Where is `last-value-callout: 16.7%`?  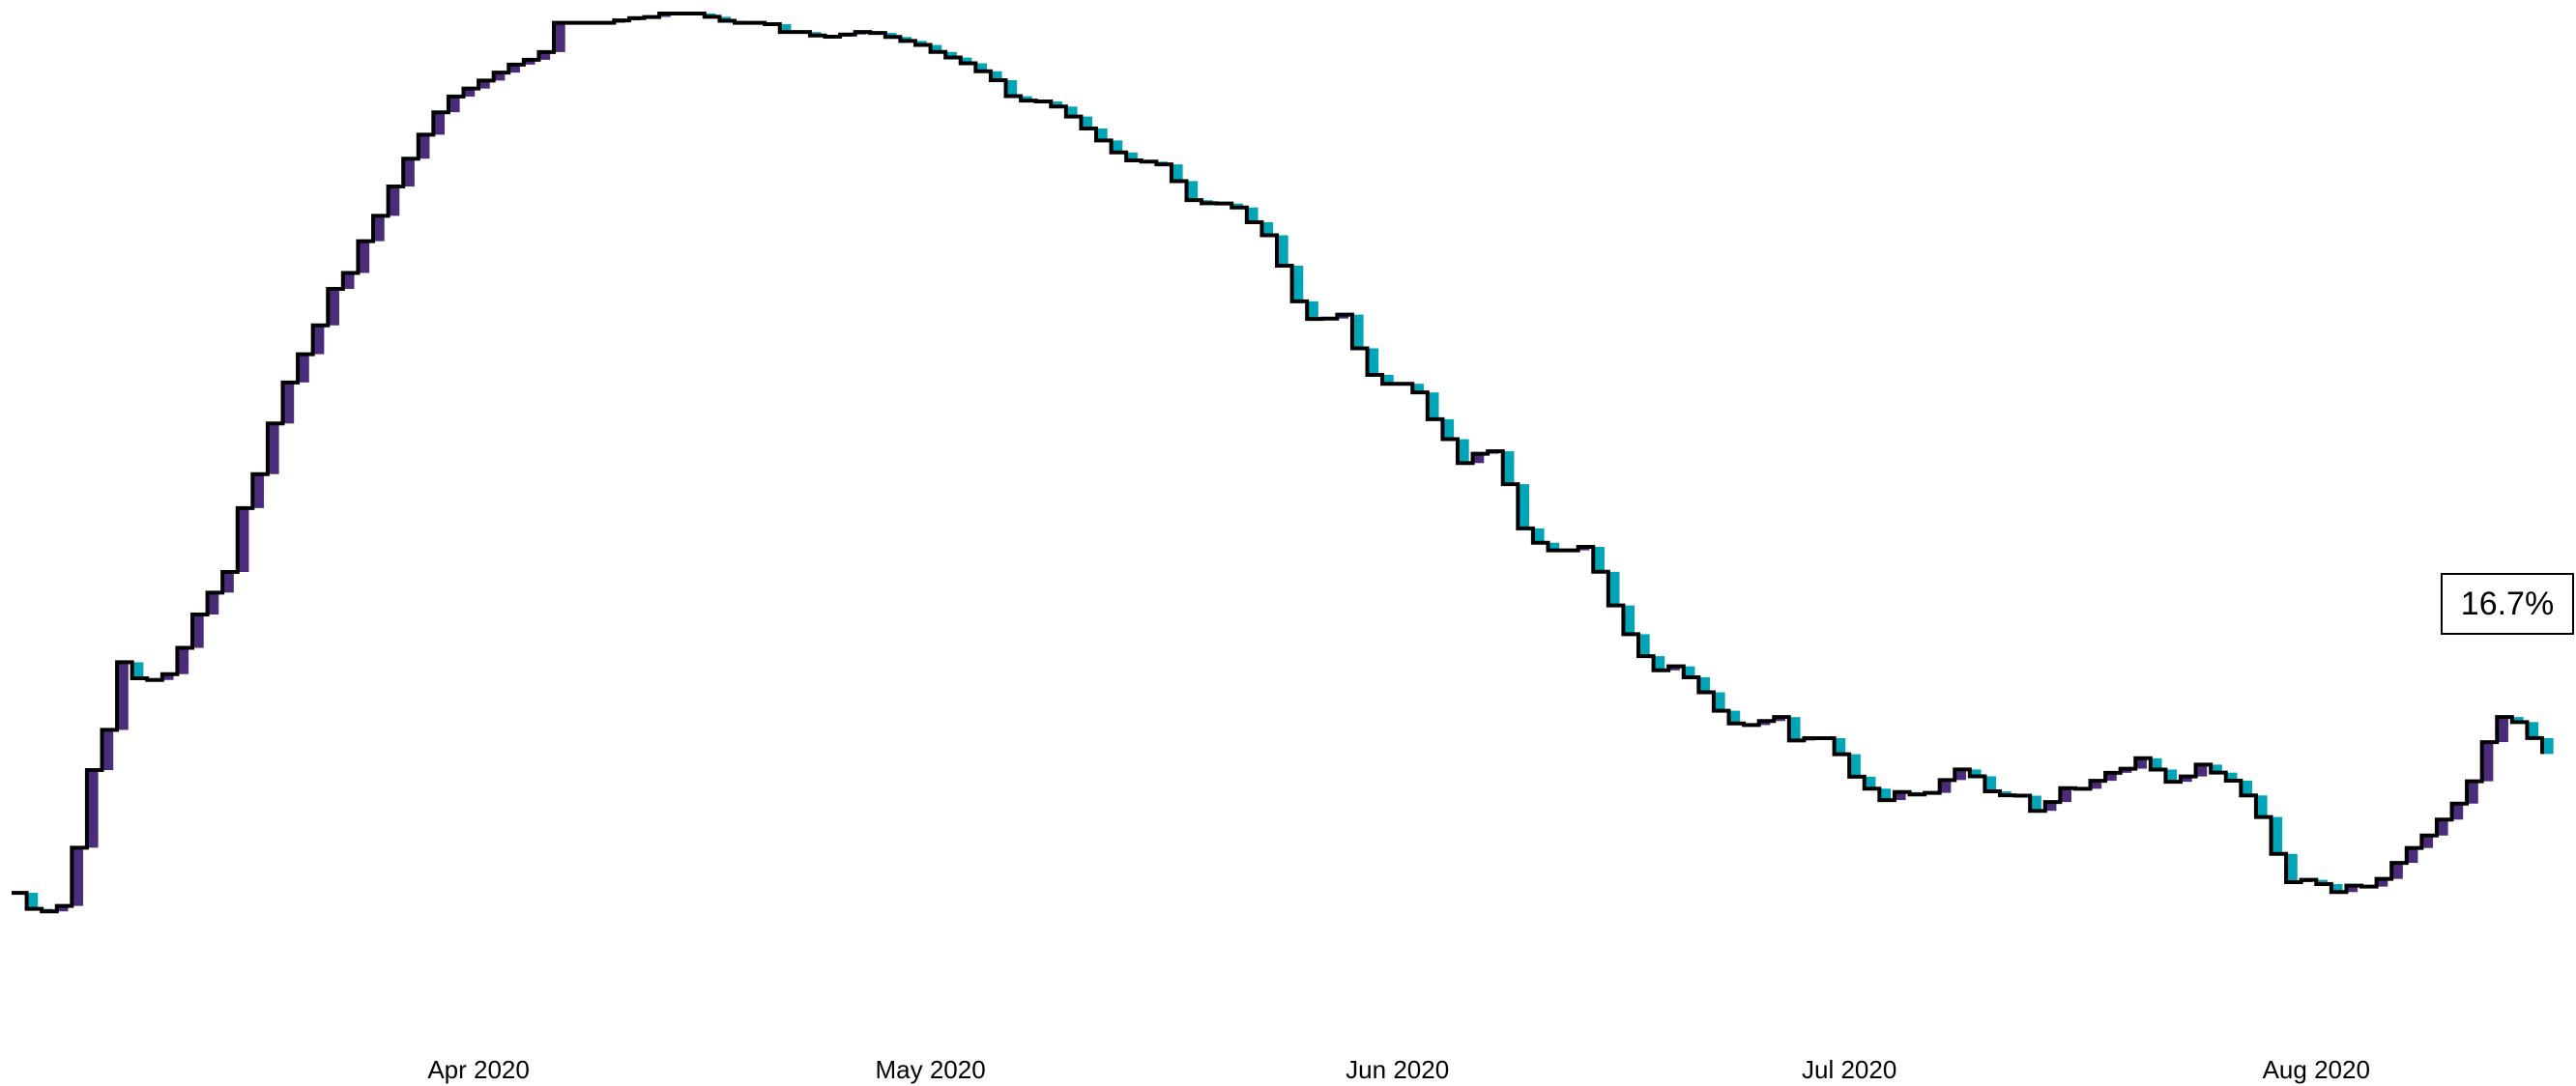
last-value-callout: 16.7% is located at coordinates (2507, 604).